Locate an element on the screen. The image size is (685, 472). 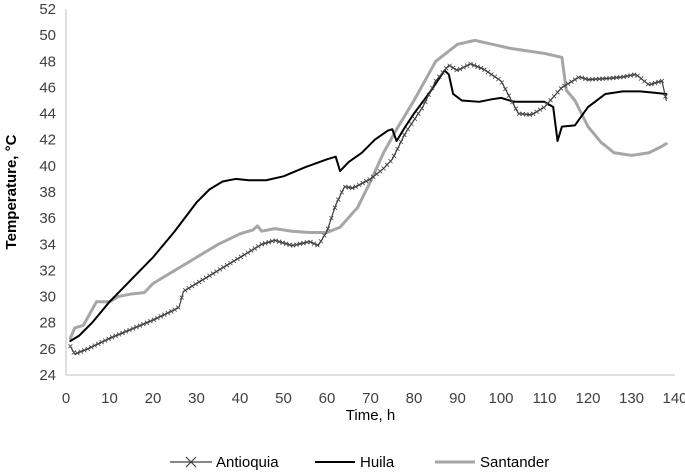
y-tick-label: 46 is located at coordinates (47, 87).